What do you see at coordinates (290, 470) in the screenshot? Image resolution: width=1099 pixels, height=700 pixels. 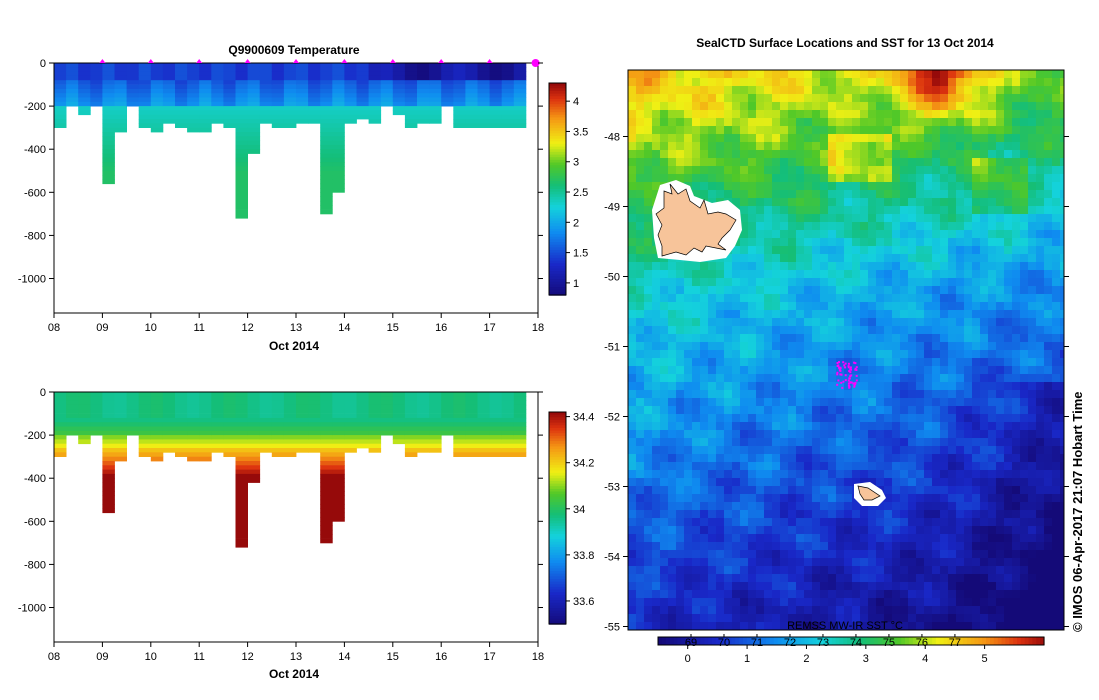 I see `salinity-cells` at bounding box center [290, 470].